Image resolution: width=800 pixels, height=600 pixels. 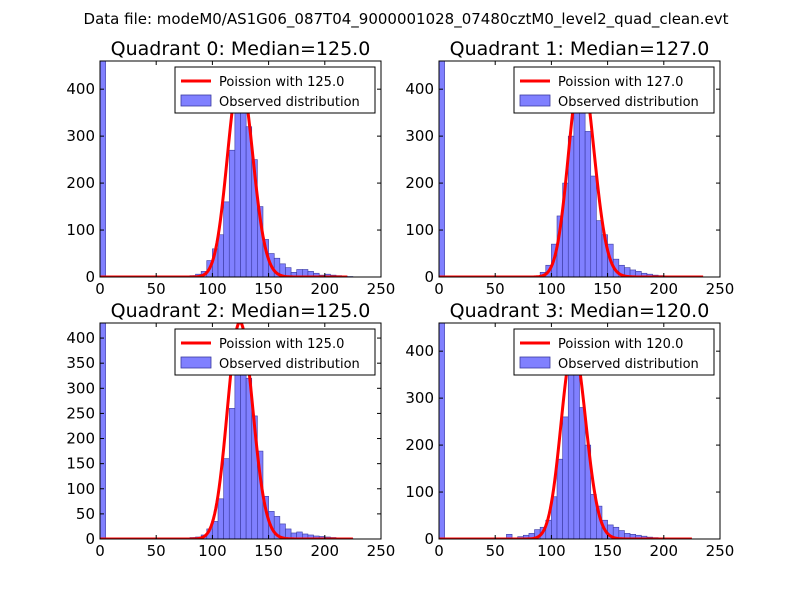 What do you see at coordinates (628, 364) in the screenshot?
I see `quadrant-3-legend-entry-observed: Observed distribution` at bounding box center [628, 364].